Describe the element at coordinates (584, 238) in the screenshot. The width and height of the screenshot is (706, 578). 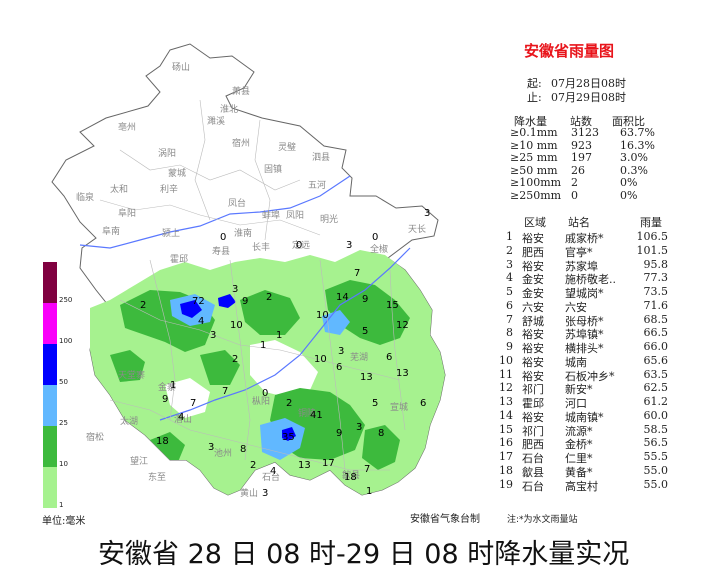
I see `ranking-station: 戚家桥*` at that location.